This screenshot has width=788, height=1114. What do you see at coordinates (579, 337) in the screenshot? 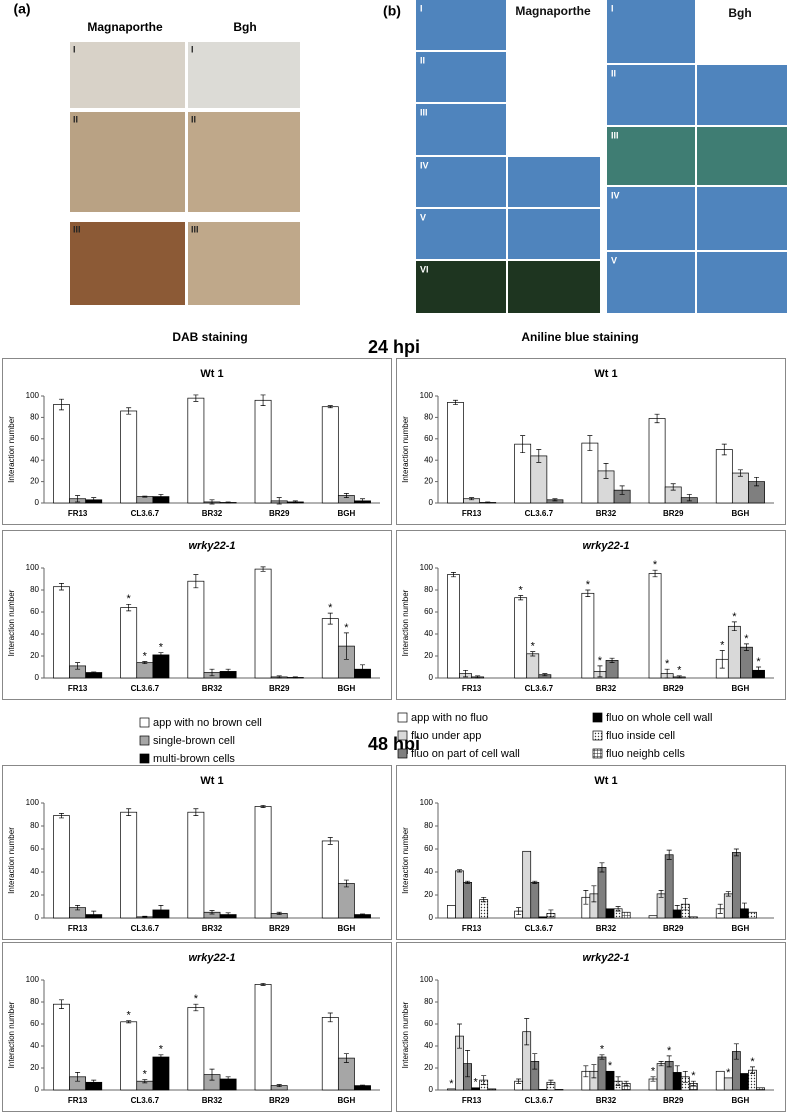
I see `caption: Aniline blue staining` at bounding box center [579, 337].